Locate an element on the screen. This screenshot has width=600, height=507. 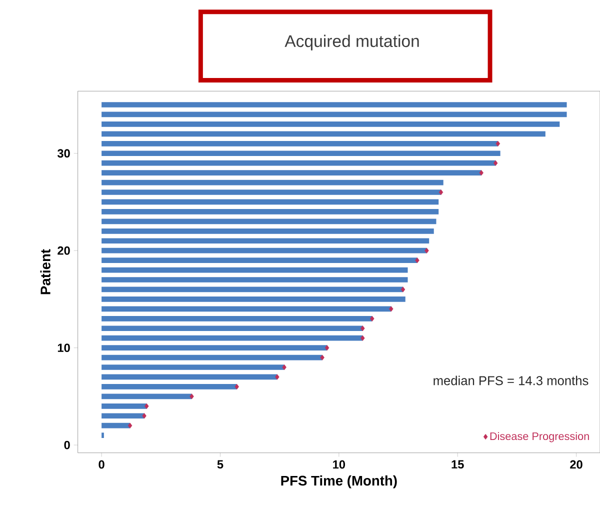
y-tick-label: 10 is located at coordinates (64, 347).